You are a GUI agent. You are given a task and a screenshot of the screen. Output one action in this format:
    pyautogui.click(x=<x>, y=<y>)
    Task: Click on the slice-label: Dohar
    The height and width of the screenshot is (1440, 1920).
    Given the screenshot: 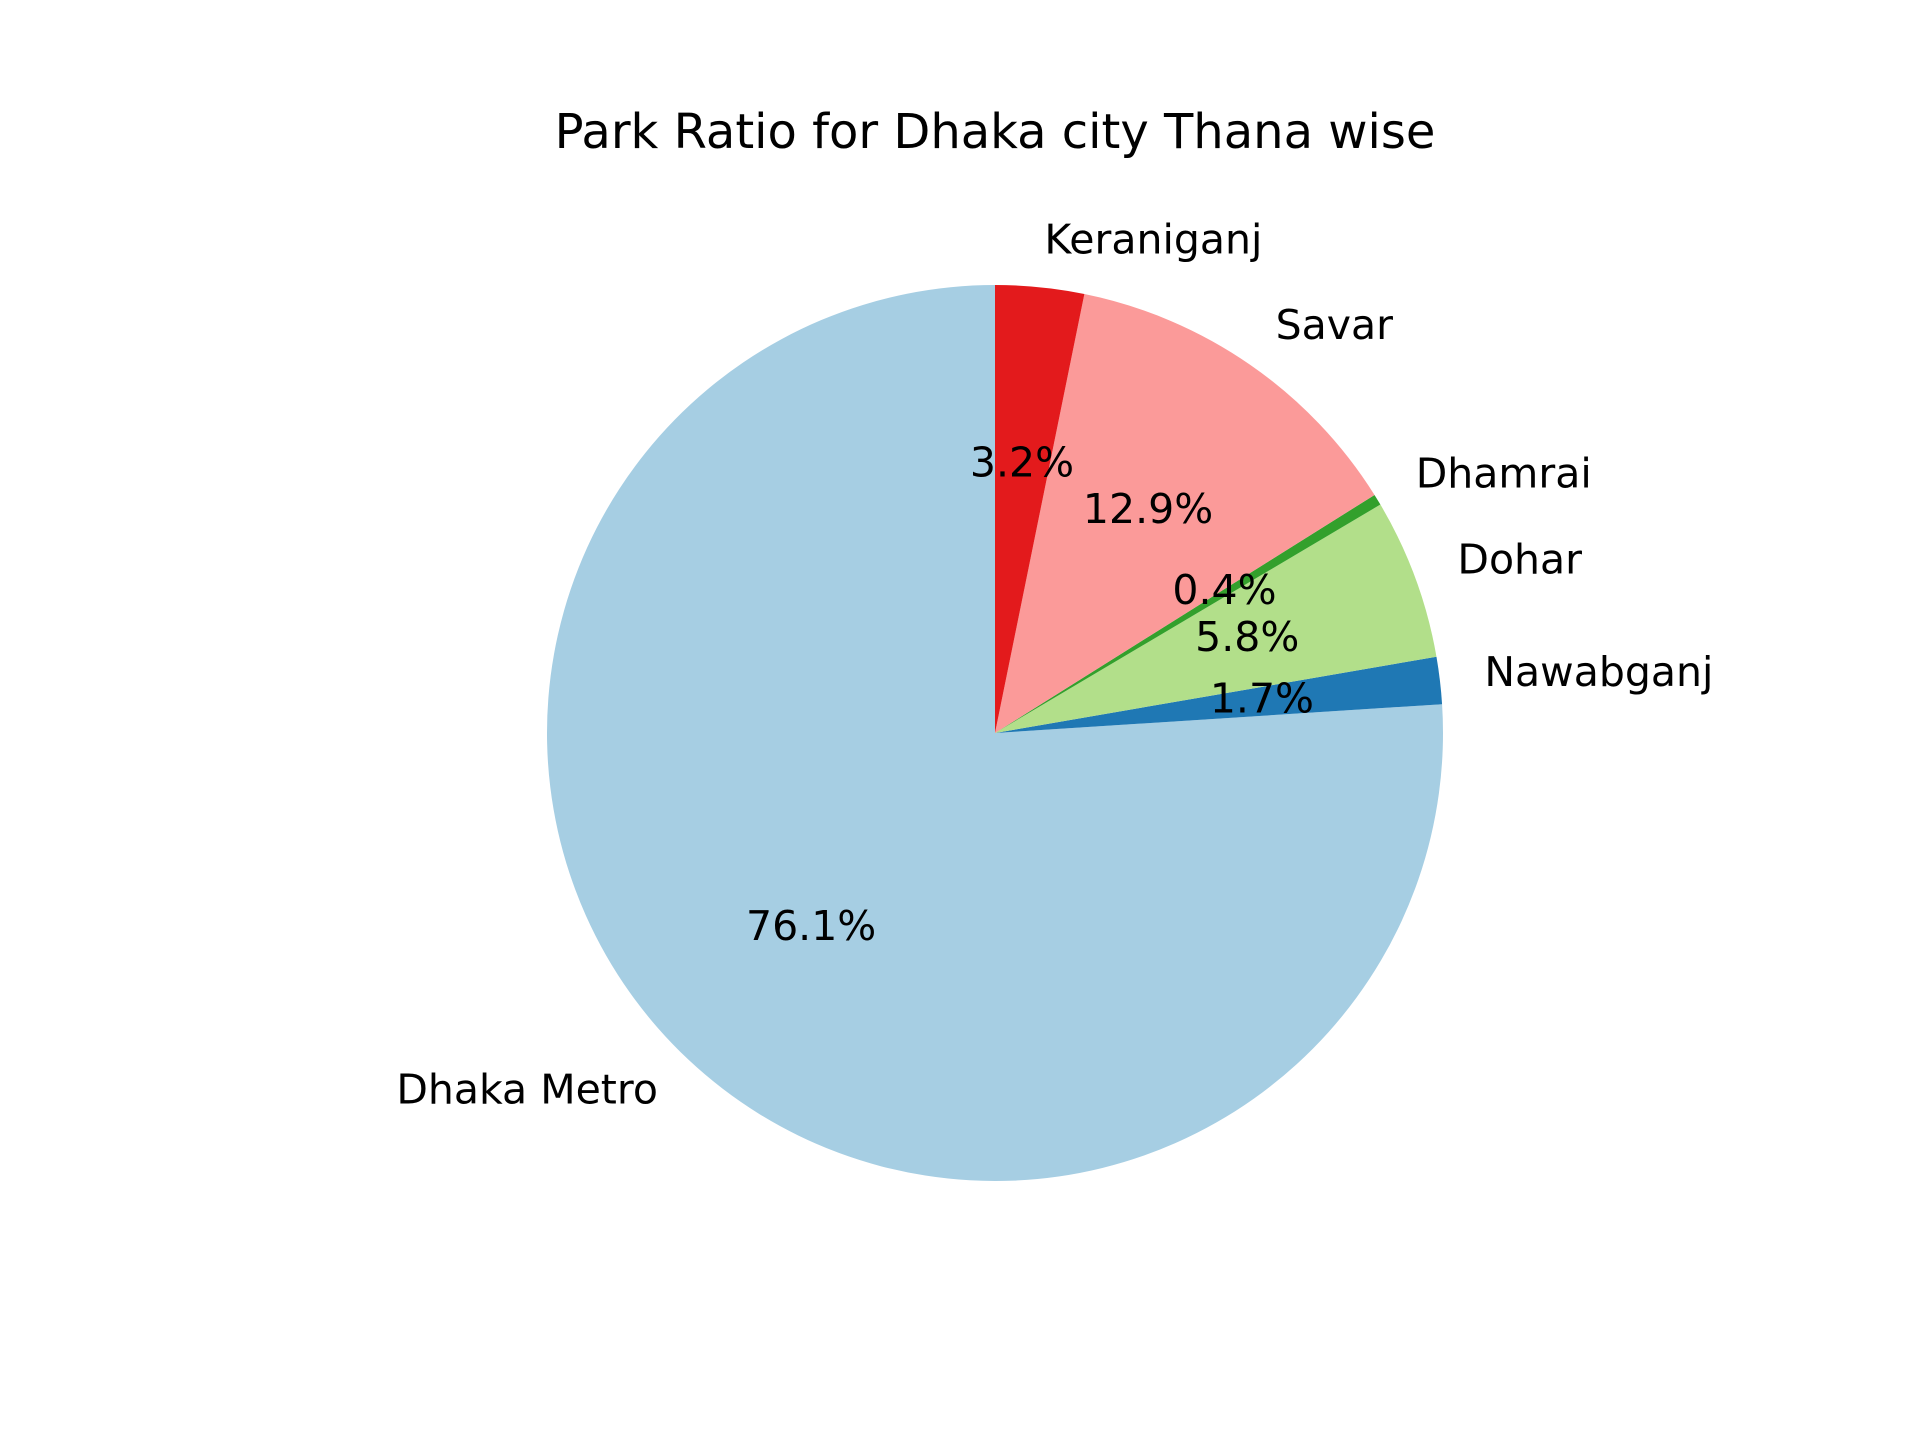 What is the action you would take?
    pyautogui.click(x=1519, y=560)
    